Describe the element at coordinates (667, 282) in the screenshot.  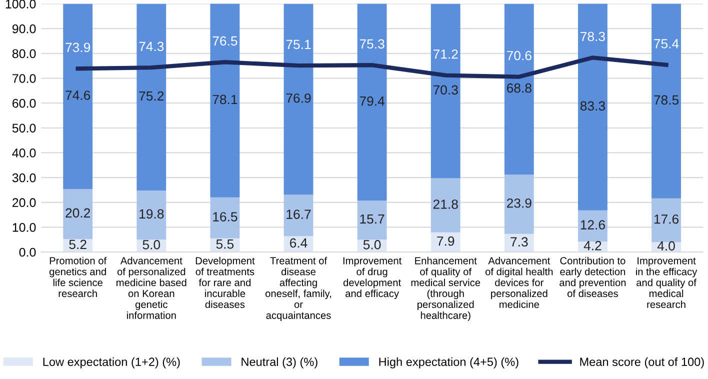
I see `x-tick-label: Improvement in the efficacy and quality of medical research` at that location.